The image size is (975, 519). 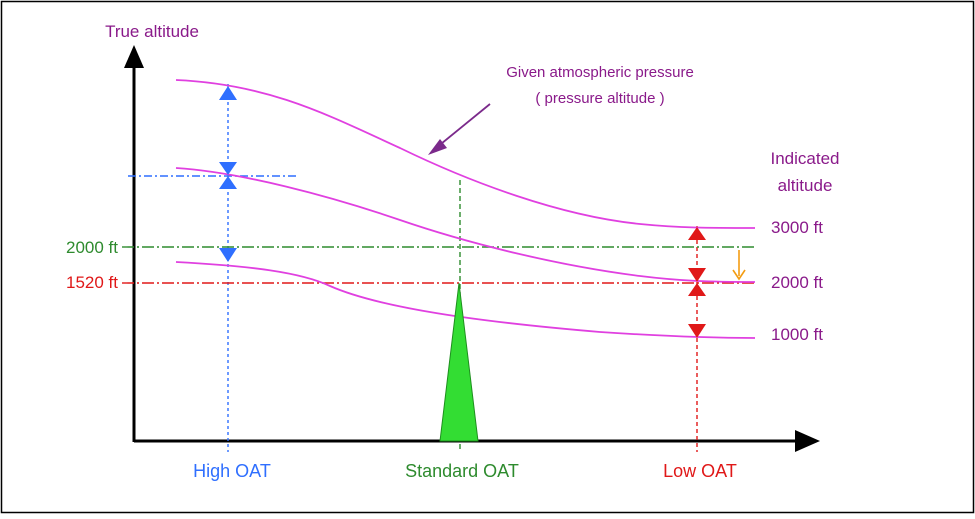 I want to click on indicated-altitude-line1: Indicated, so click(x=805, y=158).